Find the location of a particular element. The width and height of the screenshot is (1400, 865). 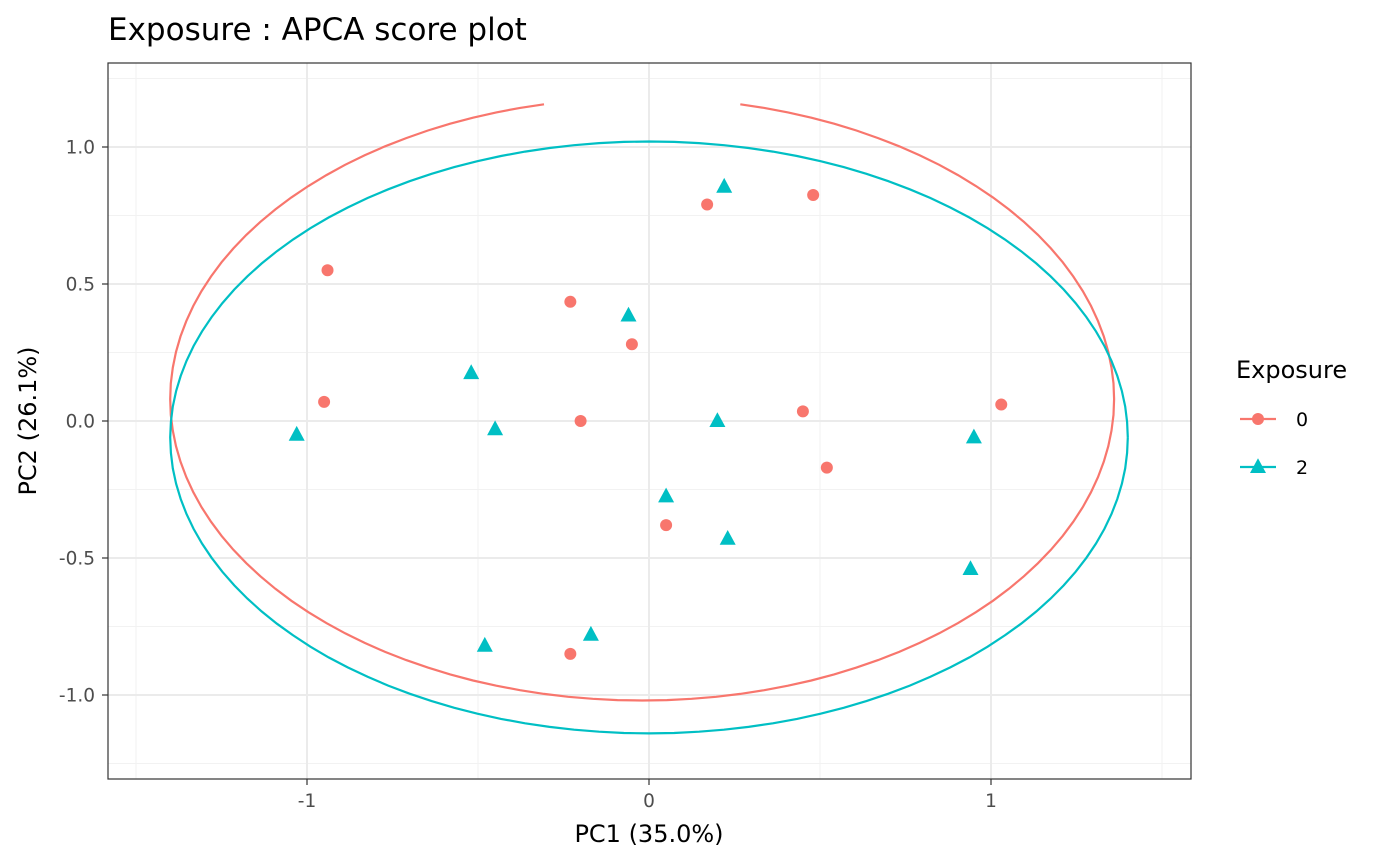

legend: Exposure 02 is located at coordinates (1291, 417).